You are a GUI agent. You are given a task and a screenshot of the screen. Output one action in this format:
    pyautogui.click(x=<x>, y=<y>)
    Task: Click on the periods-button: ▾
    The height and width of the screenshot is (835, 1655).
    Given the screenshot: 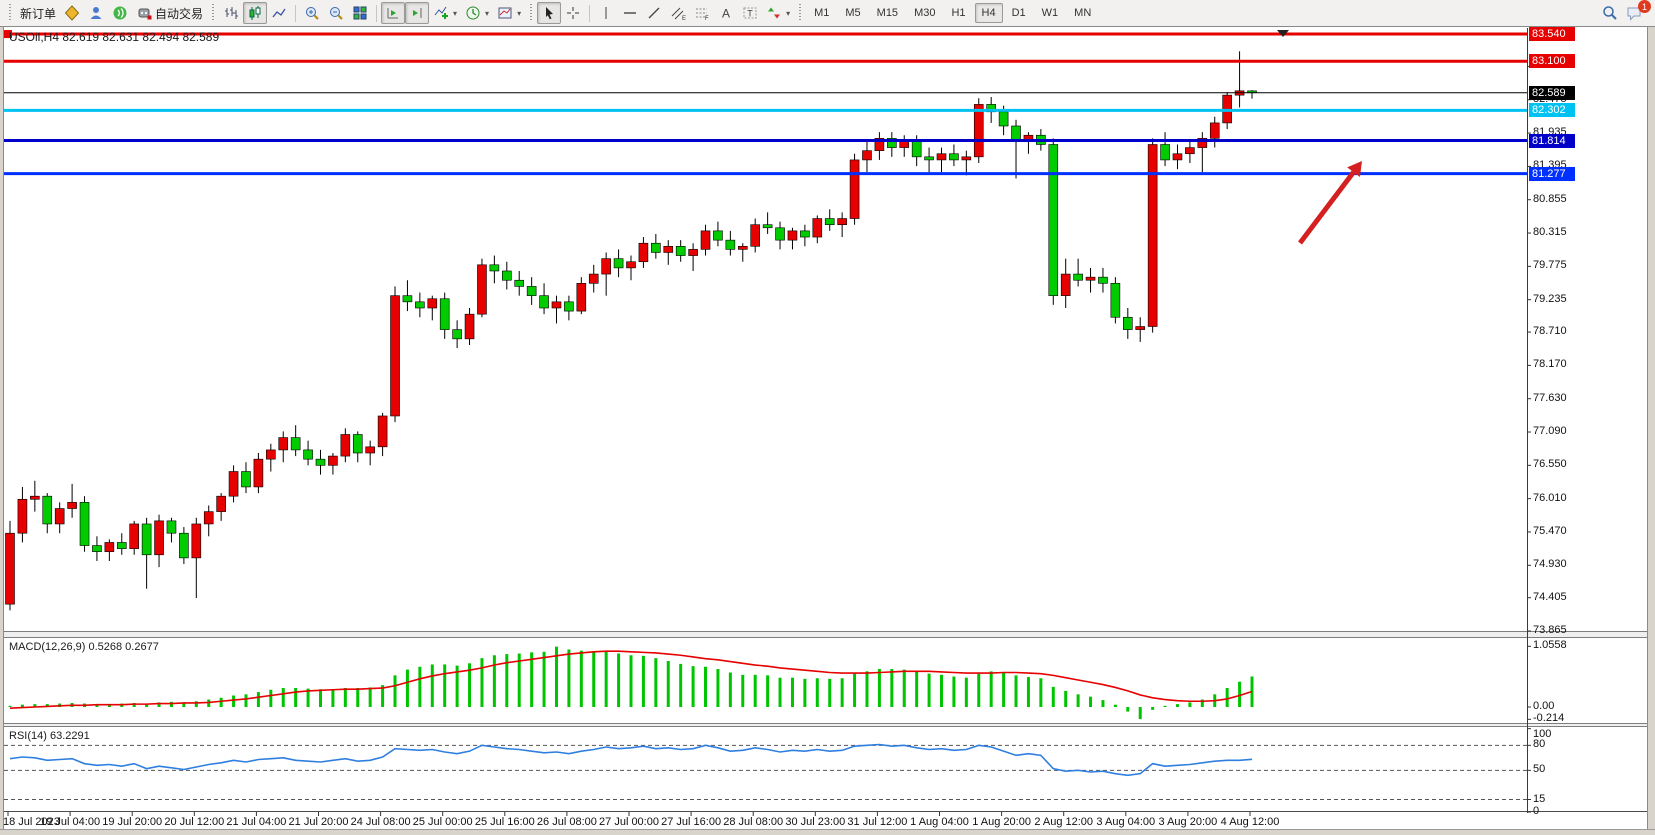 What is the action you would take?
    pyautogui.click(x=477, y=13)
    